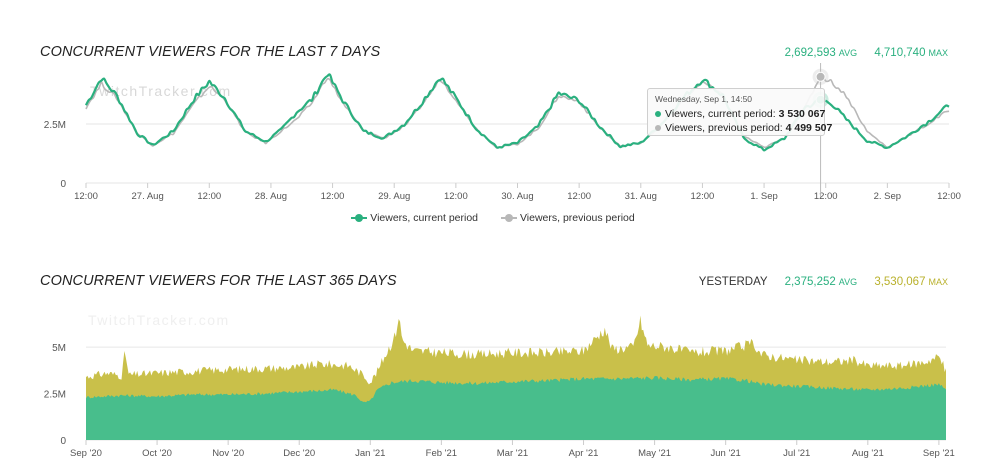 Image resolution: width=986 pixels, height=476 pixels. What do you see at coordinates (59, 348) in the screenshot?
I see `bottom-y-tick-label: 5M` at bounding box center [59, 348].